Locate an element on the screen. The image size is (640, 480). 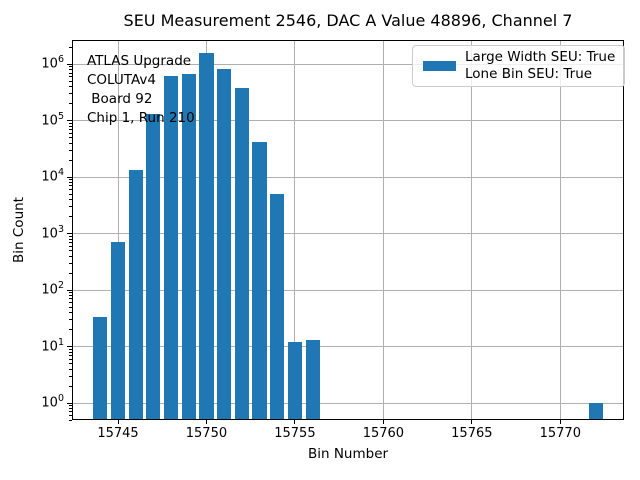
x-tick-label: 15750 is located at coordinates (206, 433).